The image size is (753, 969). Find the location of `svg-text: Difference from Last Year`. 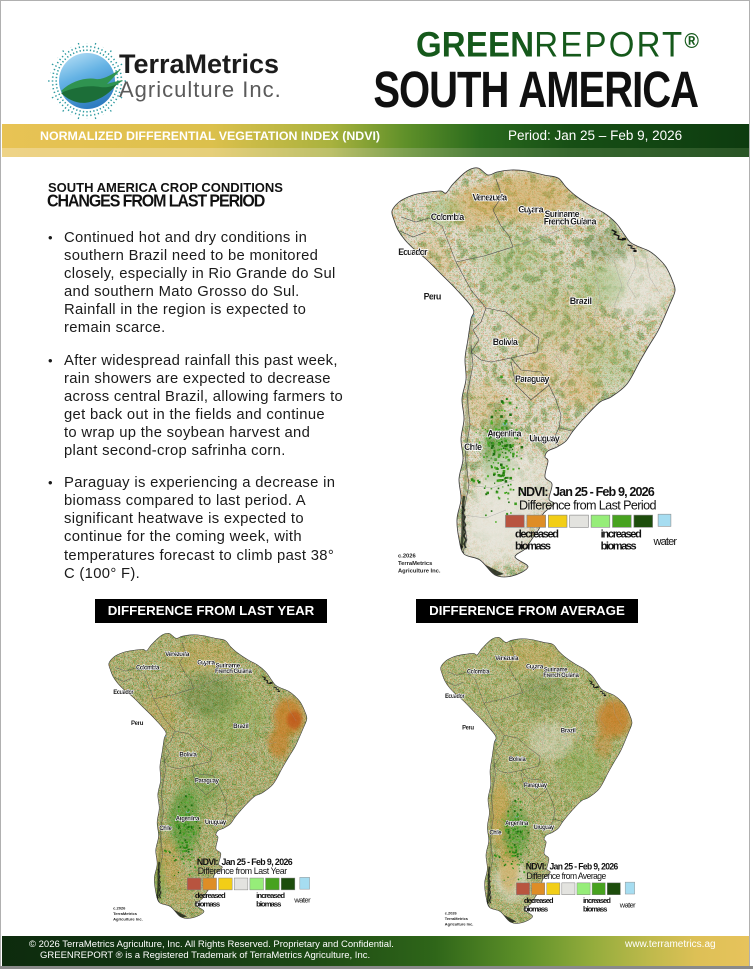

svg-text: Difference from Last Year is located at coordinates (243, 871).